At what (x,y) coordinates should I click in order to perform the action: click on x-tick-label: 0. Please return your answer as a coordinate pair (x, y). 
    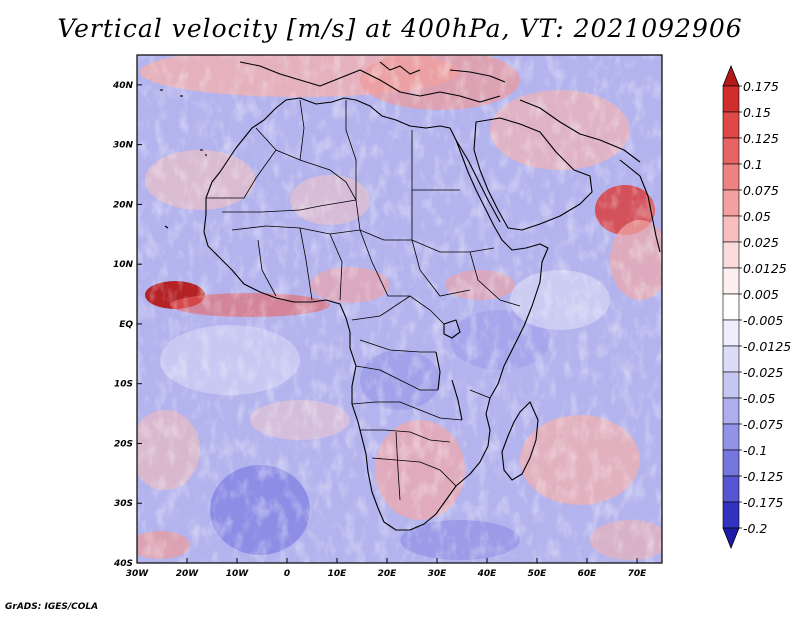
    Looking at the image, I should click on (287, 574).